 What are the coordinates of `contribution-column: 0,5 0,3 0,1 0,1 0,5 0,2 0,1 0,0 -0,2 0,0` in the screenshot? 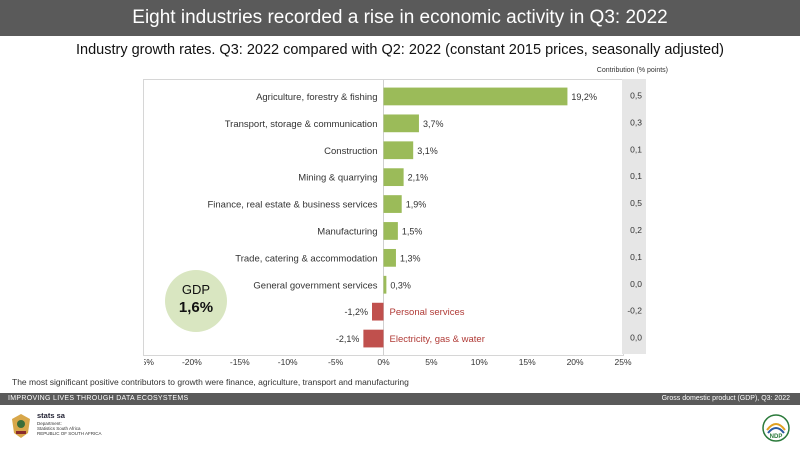 It's located at (634, 216).